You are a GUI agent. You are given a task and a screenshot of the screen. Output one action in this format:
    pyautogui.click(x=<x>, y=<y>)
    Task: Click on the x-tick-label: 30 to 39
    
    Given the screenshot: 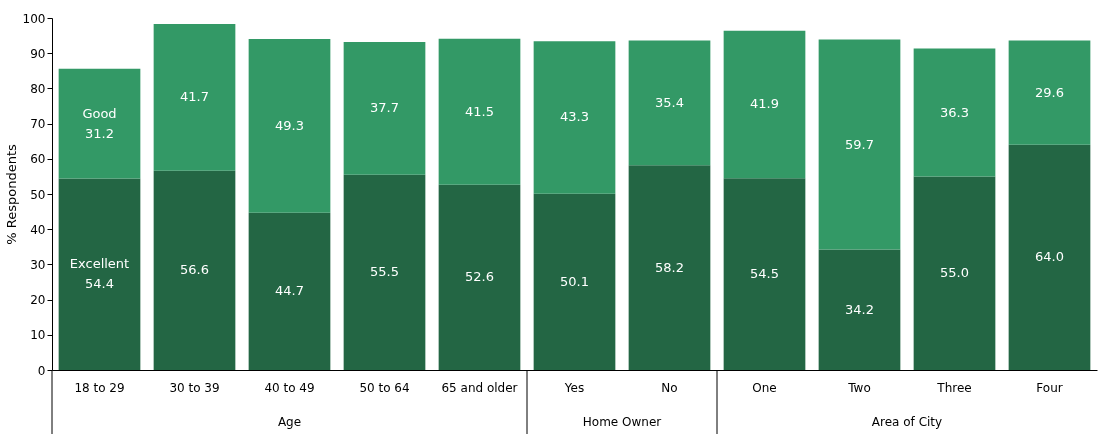 What is the action you would take?
    pyautogui.click(x=194, y=387)
    